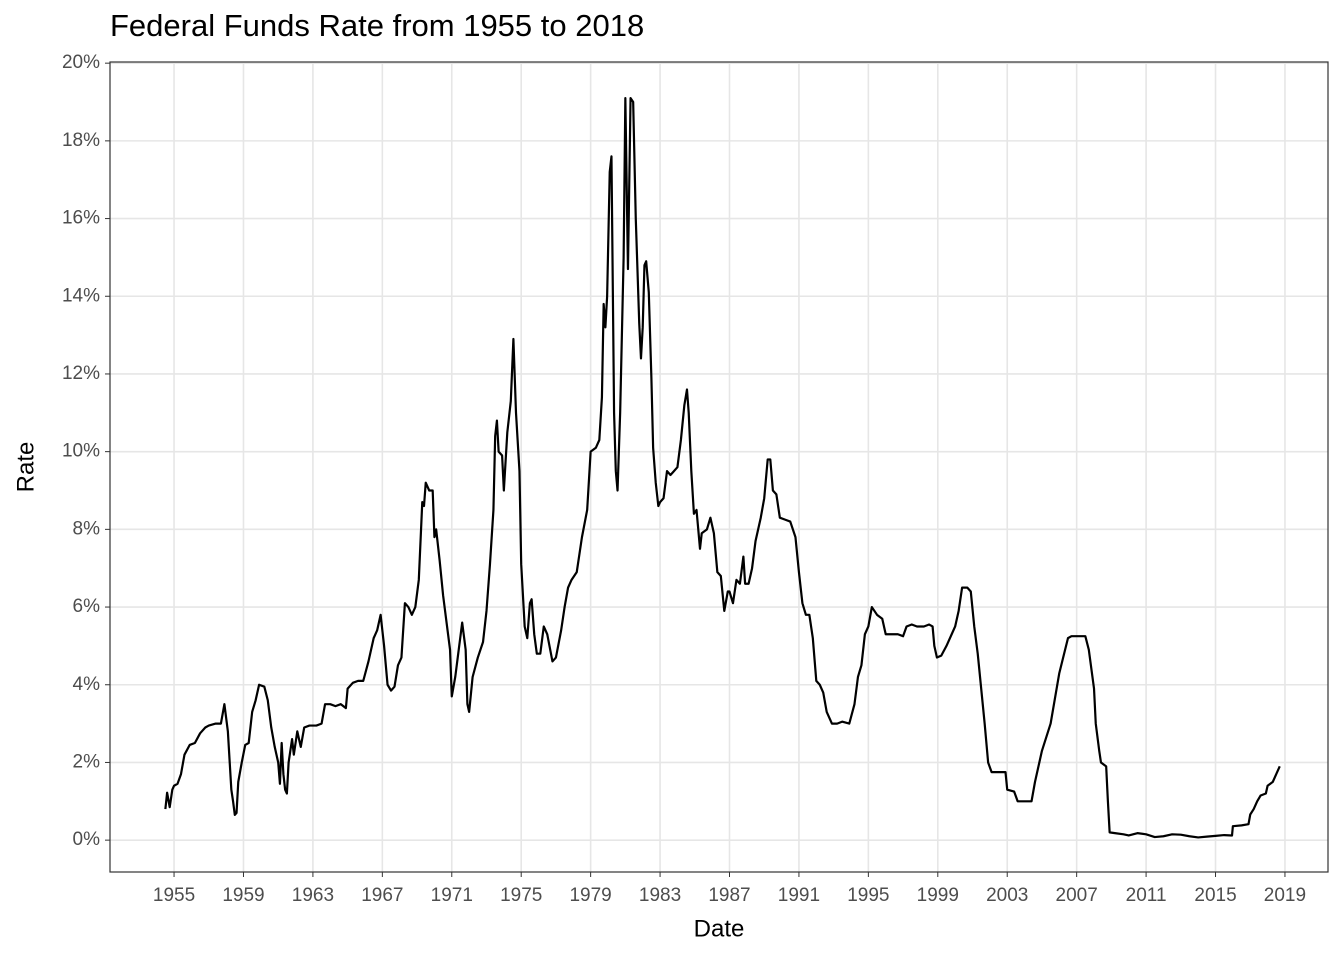 This screenshot has width=1344, height=960. Describe the element at coordinates (799, 895) in the screenshot. I see `x-tick-label: 1991` at that location.